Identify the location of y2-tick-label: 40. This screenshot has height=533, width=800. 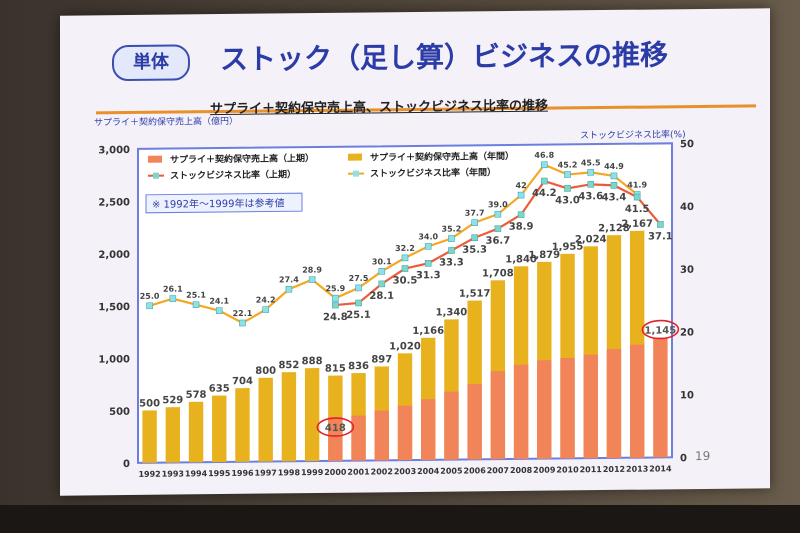
(687, 207).